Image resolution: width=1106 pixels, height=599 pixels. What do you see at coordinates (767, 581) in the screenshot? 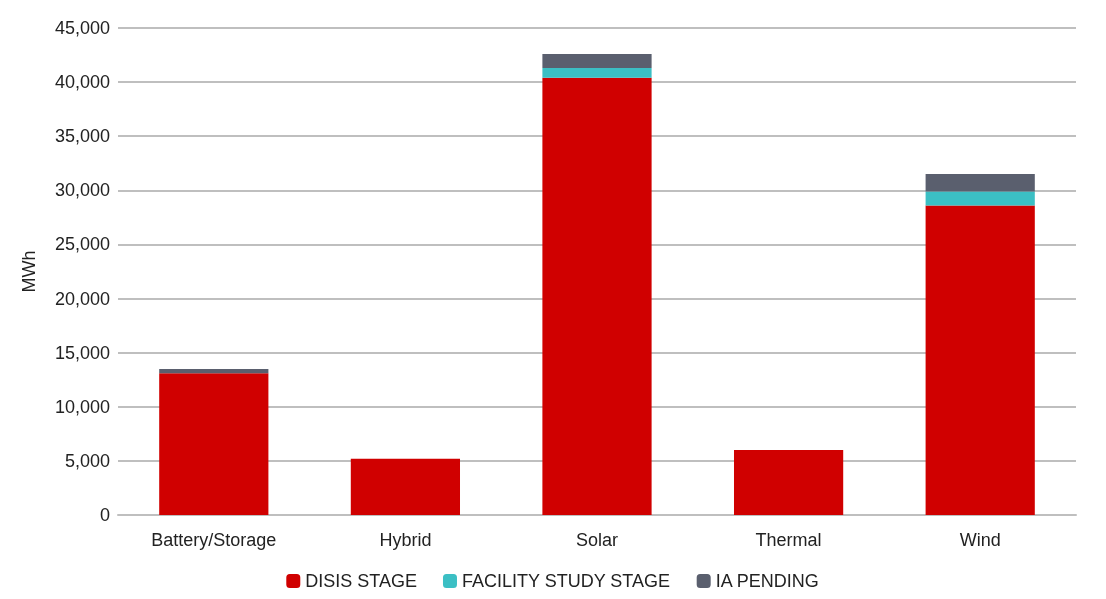
I see `legend-label: IA PENDING` at bounding box center [767, 581].